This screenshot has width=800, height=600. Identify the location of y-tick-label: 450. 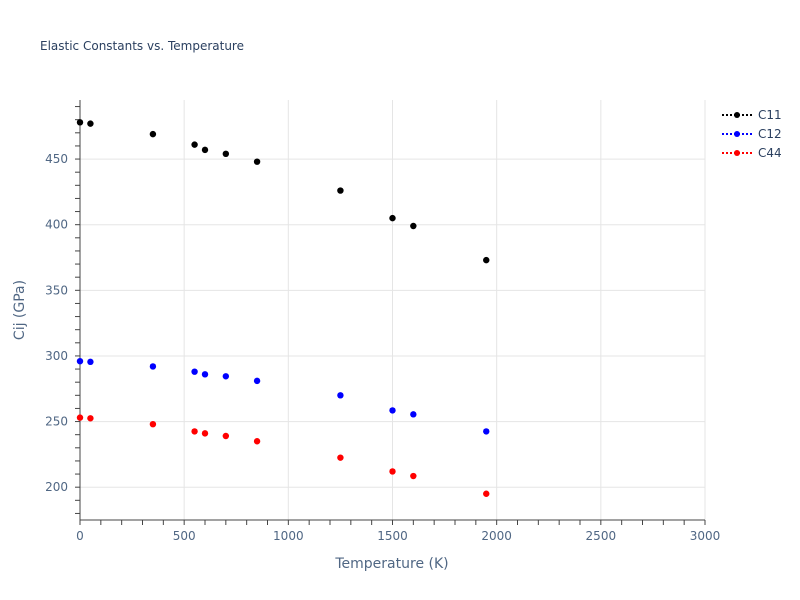
(56, 159).